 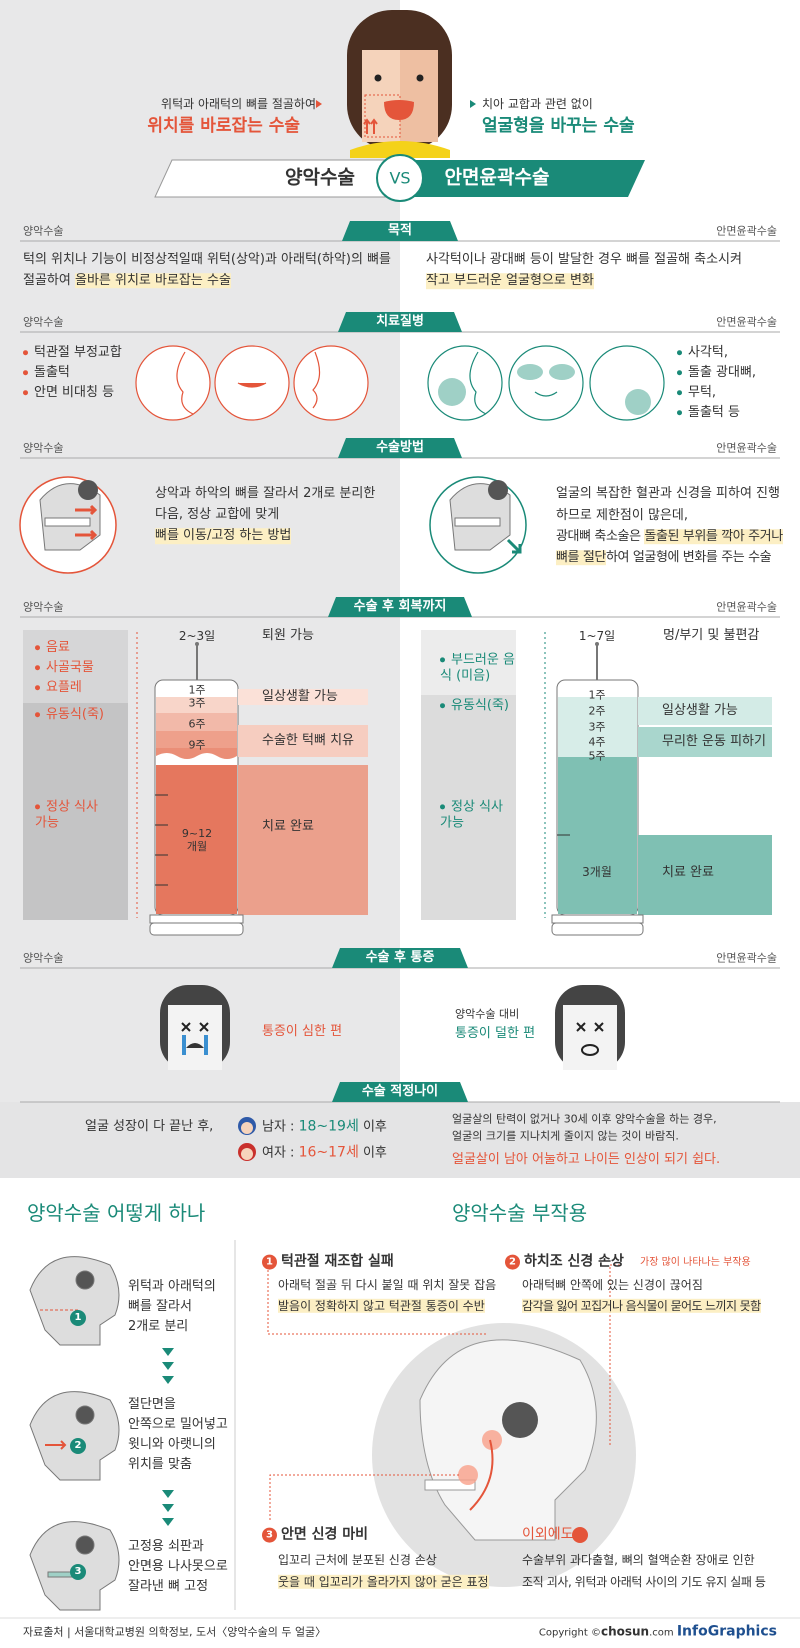 I want to click on period: 1~7일, so click(x=597, y=635).